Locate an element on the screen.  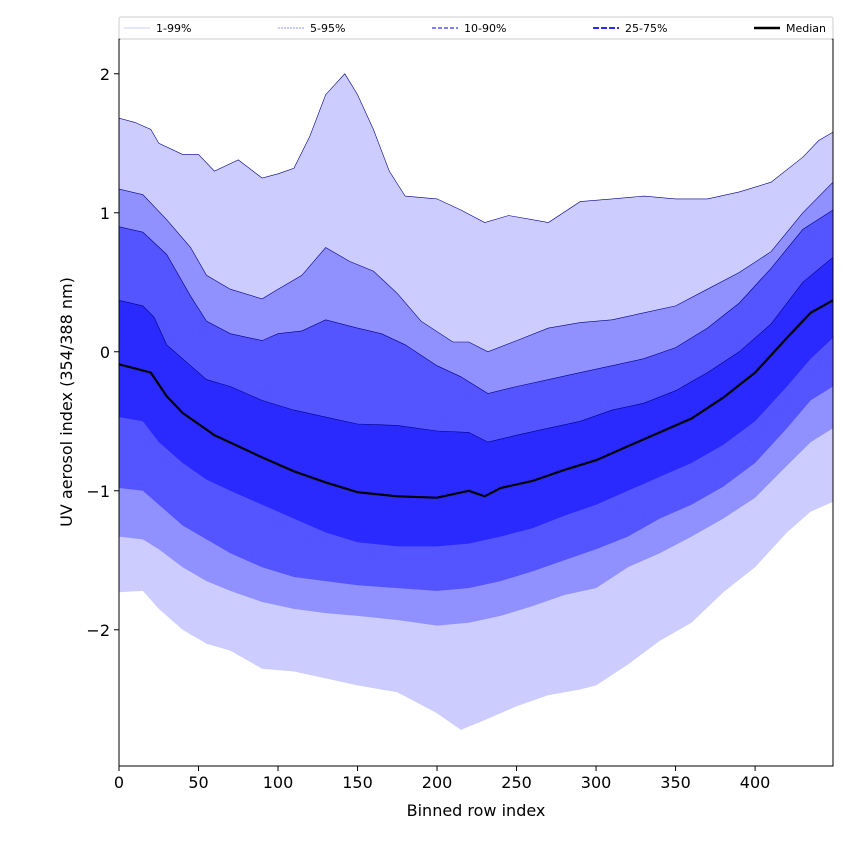
x-tick-label: 200 is located at coordinates (437, 782).